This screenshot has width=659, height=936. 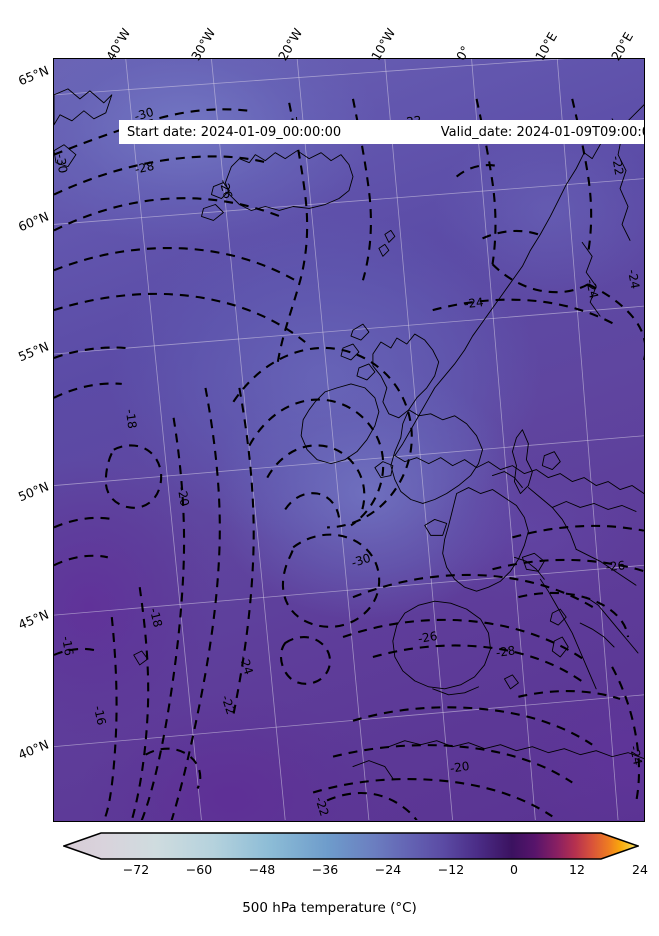 I want to click on contour-label-m18a: -18, so click(x=131, y=418).